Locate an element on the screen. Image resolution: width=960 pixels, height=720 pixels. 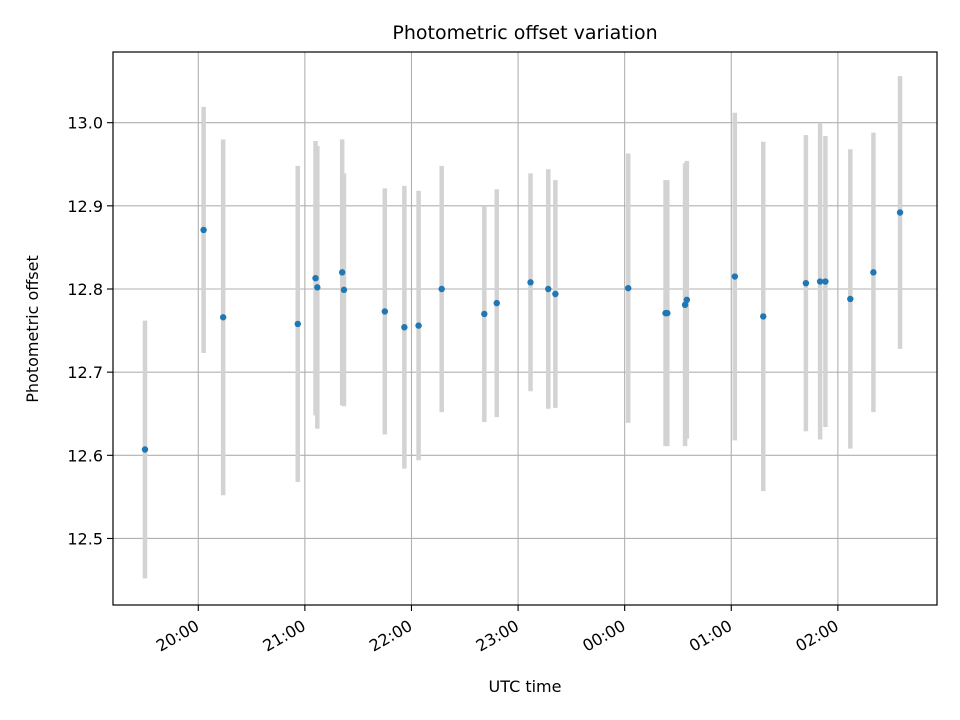
y-tick-label: 12.7 is located at coordinates (85, 372).